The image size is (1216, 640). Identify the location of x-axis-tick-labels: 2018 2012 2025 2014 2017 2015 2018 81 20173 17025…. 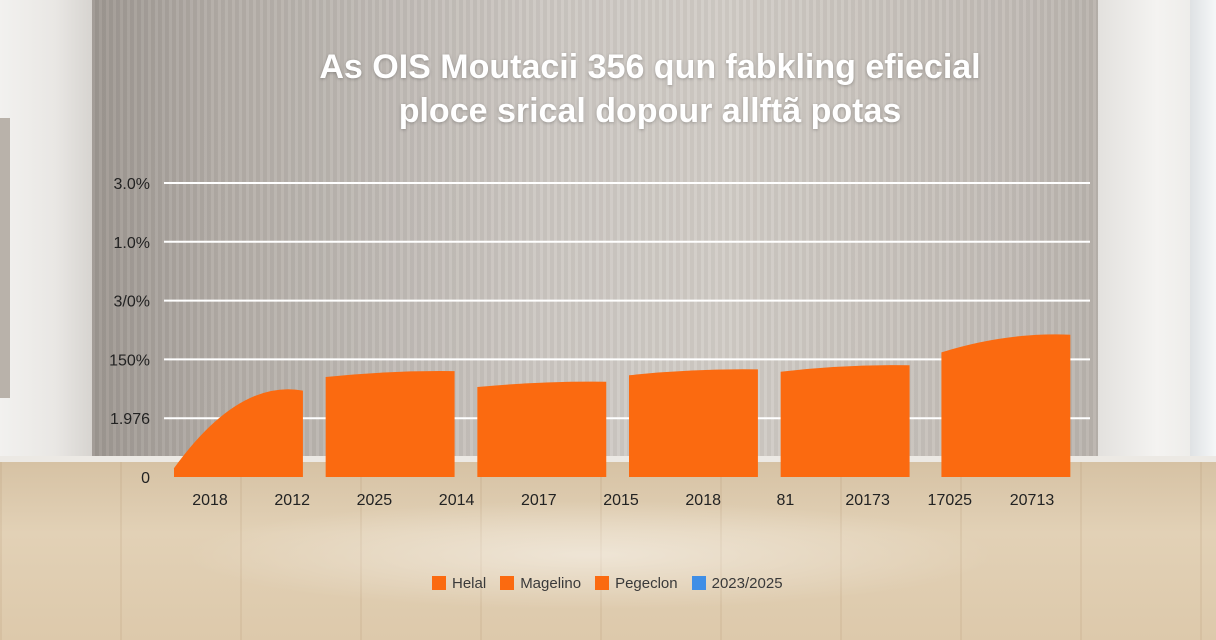
(623, 500).